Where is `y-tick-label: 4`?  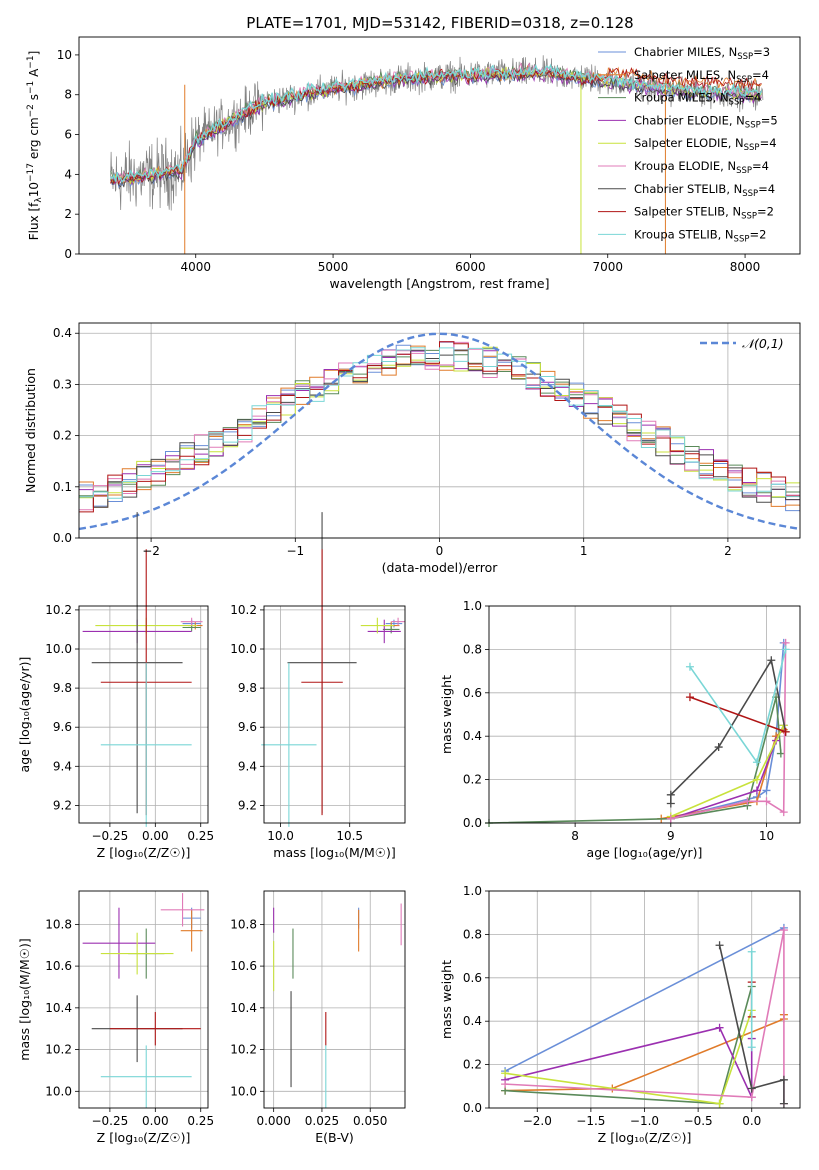
y-tick-label: 4 is located at coordinates (68, 174).